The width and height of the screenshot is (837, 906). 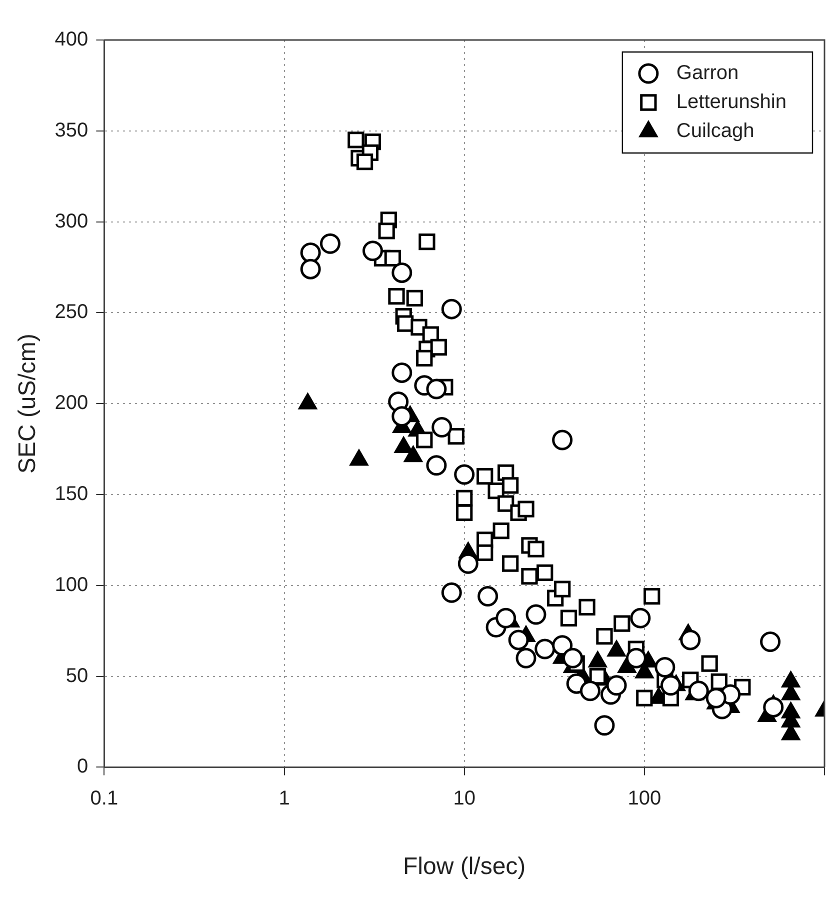 I want to click on y-tick-label: 250, so click(x=71, y=312).